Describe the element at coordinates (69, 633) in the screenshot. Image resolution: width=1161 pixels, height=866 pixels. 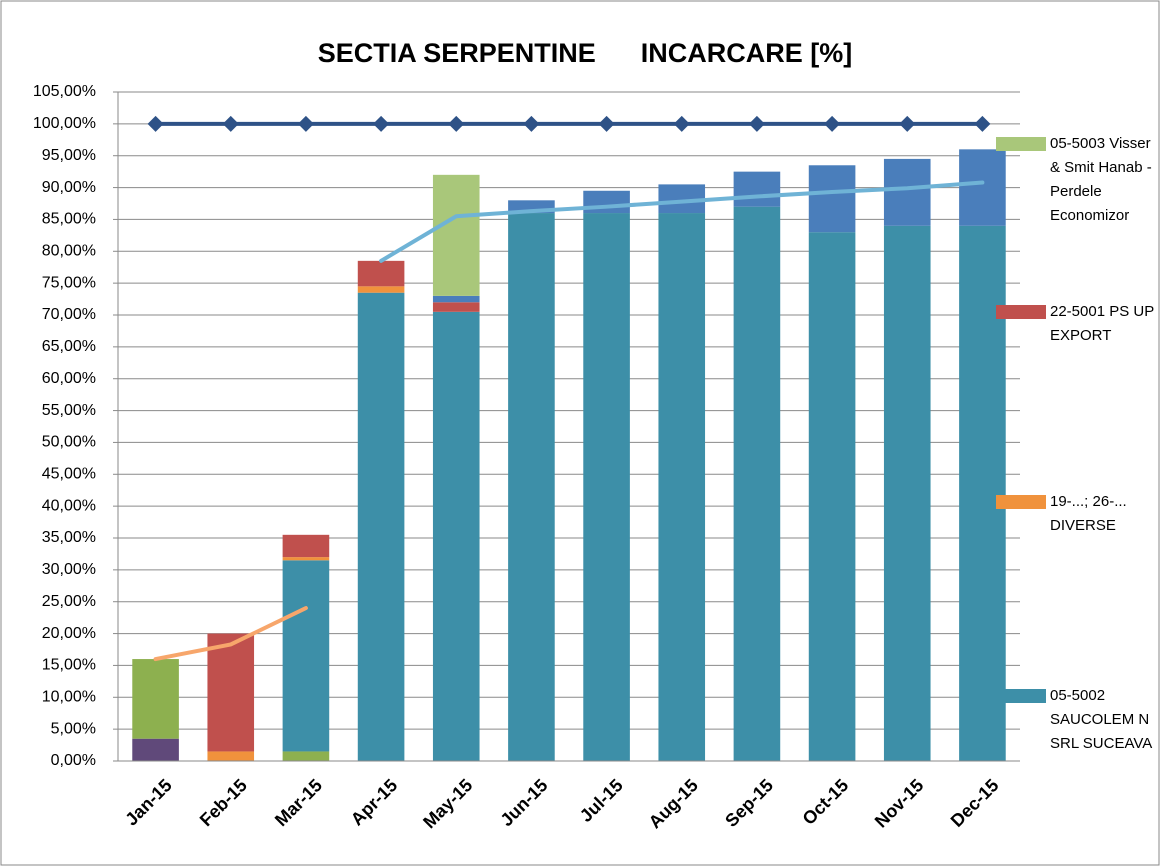
I see `y-tick-label: 20,00%` at that location.